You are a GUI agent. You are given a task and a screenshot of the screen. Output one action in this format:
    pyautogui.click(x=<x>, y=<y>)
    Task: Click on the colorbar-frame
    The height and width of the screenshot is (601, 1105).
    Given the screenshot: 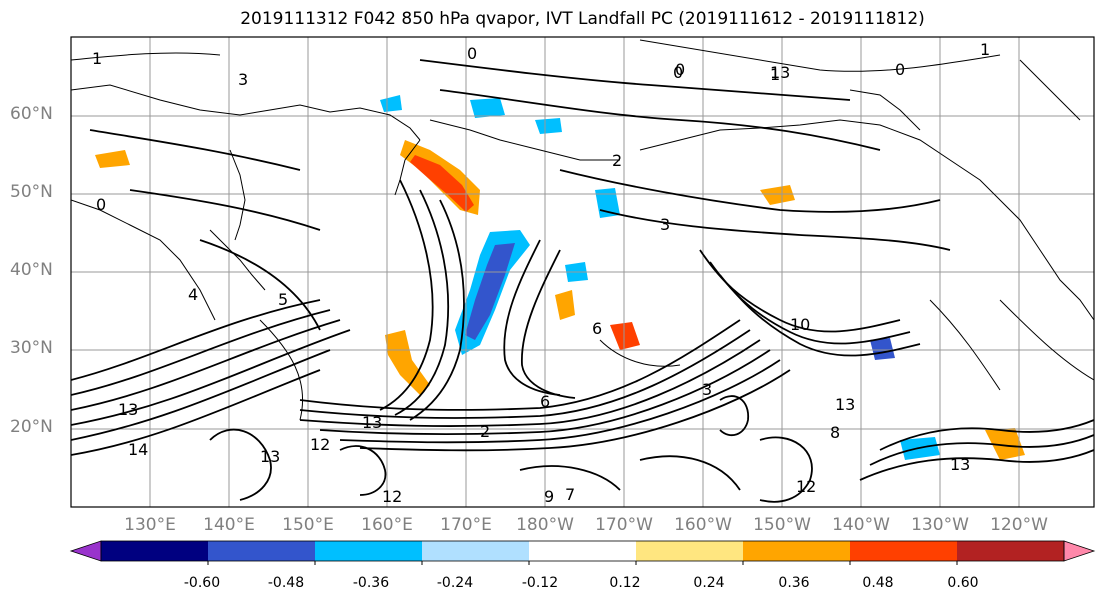 What is the action you would take?
    pyautogui.click(x=582, y=551)
    